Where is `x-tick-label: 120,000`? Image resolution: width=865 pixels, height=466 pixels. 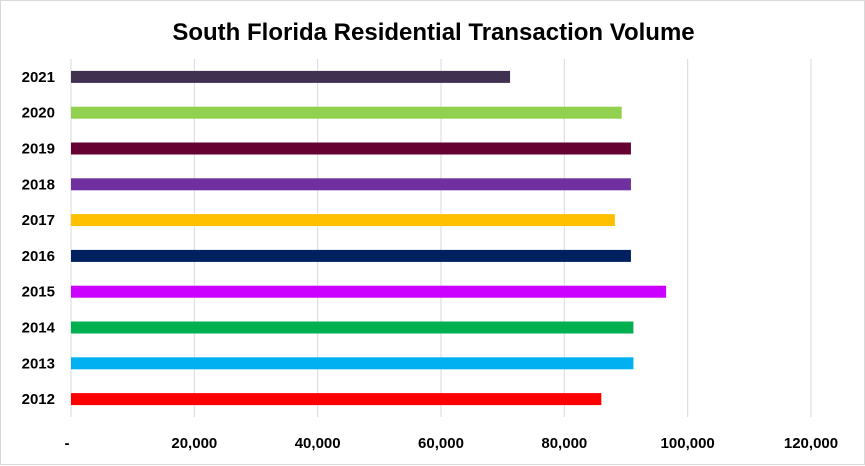 x-tick-label: 120,000 is located at coordinates (811, 443).